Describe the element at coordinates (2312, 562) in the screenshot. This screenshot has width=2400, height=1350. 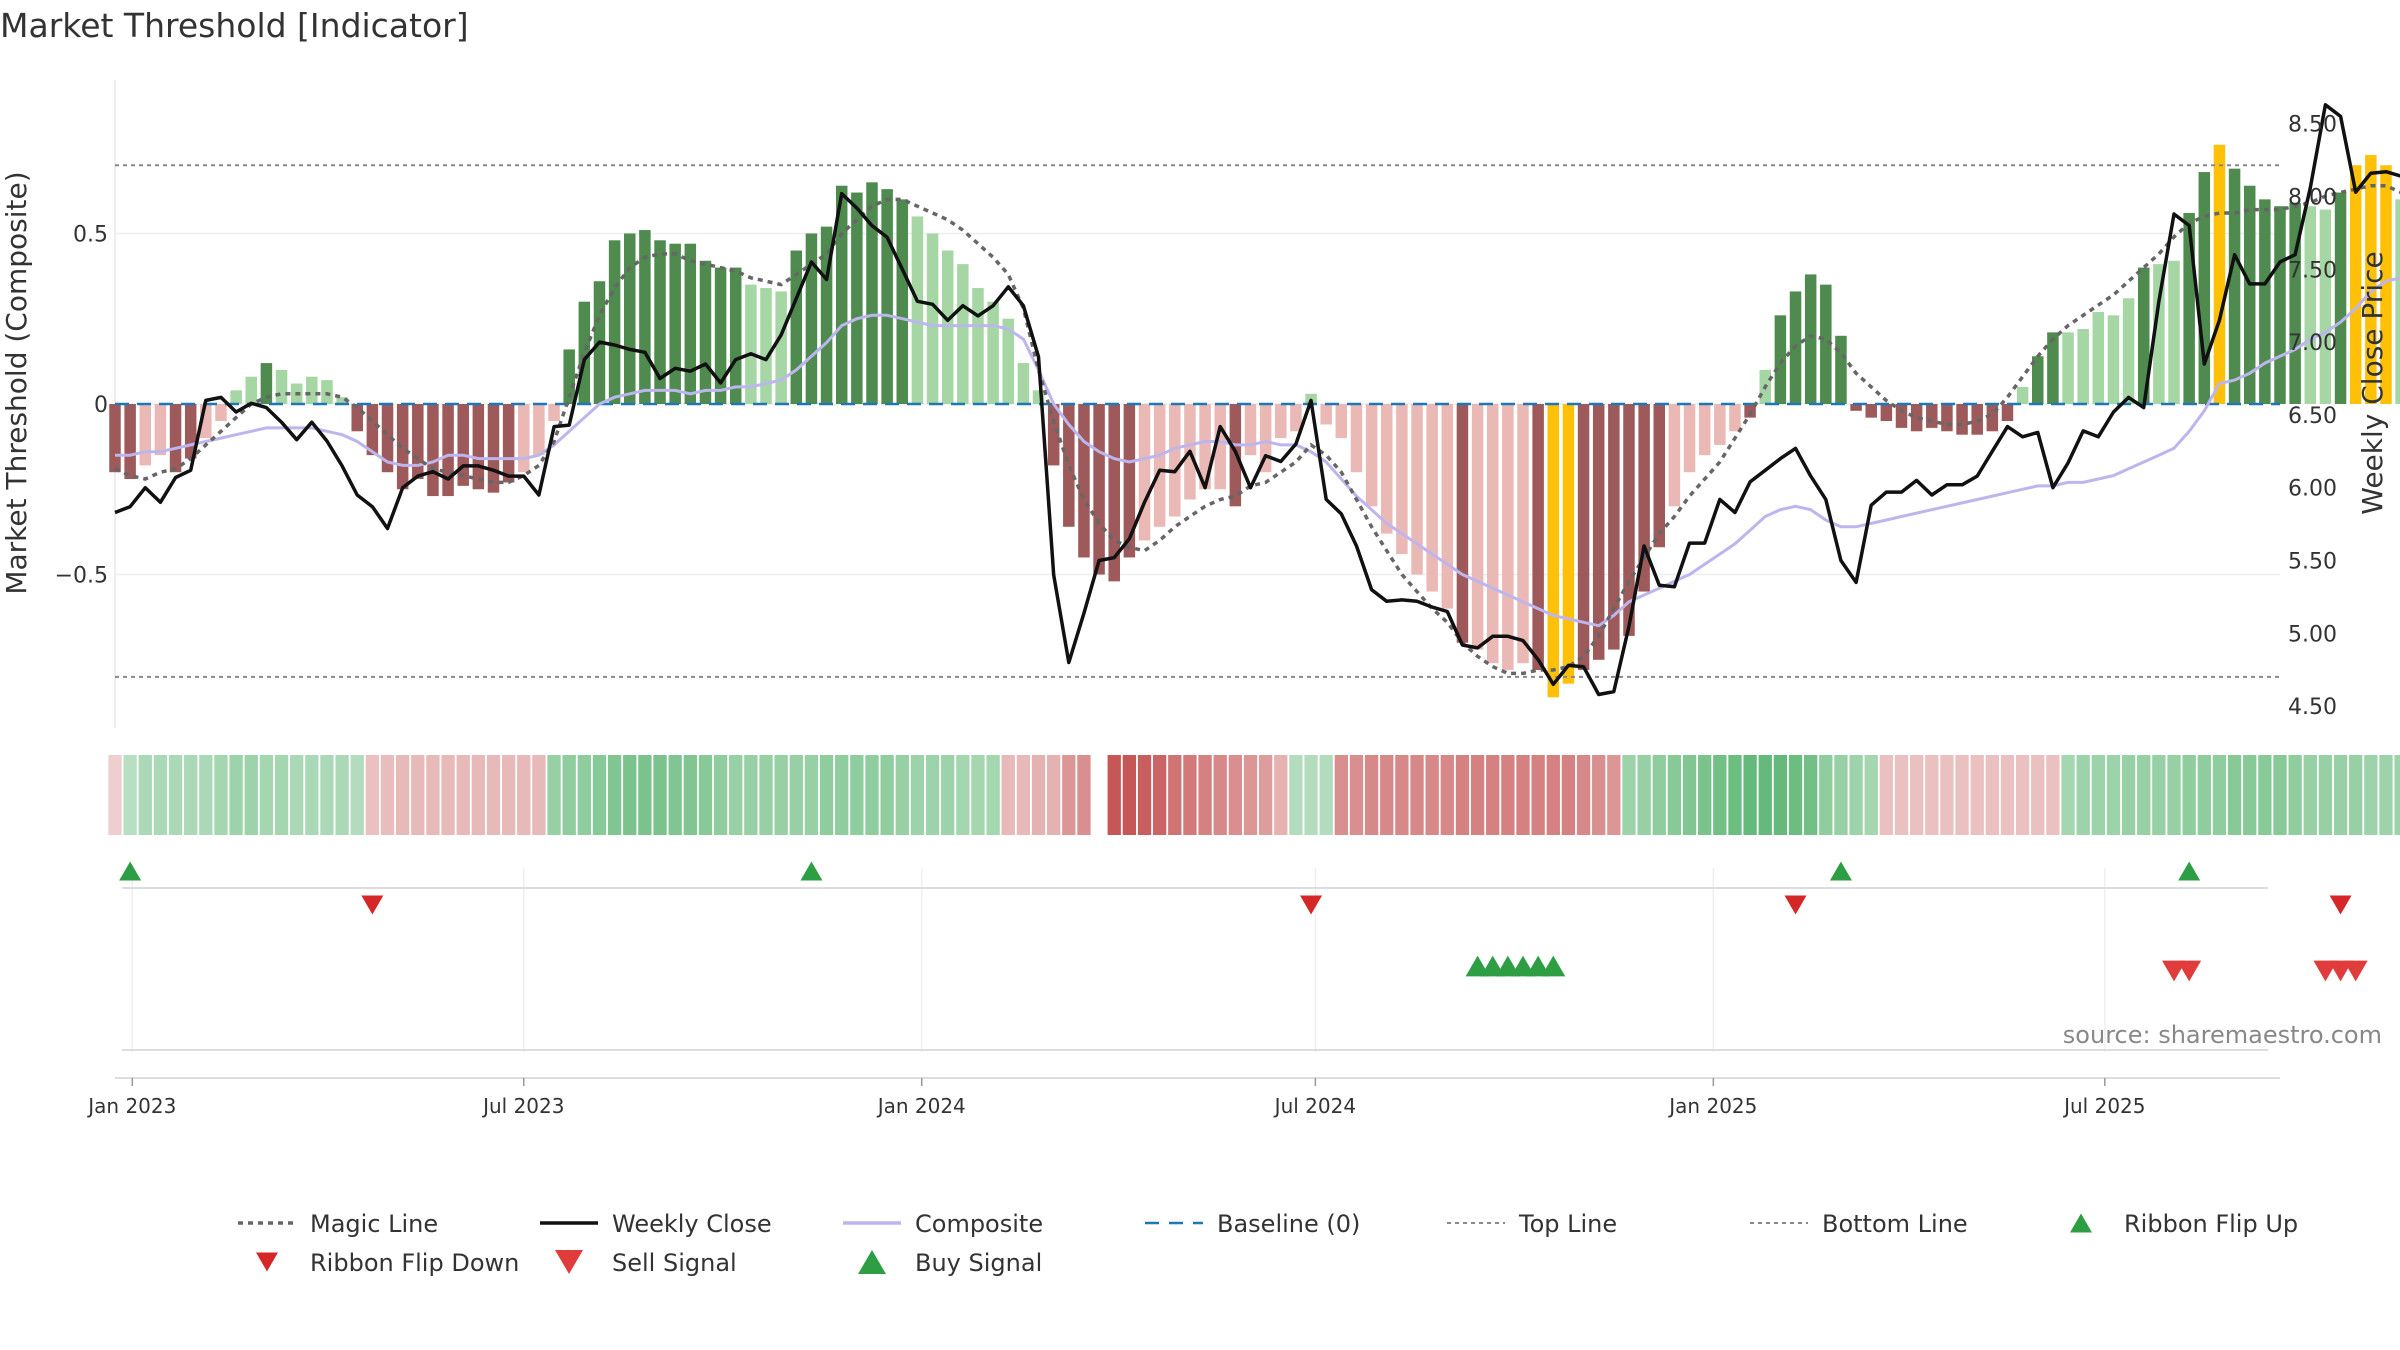
I see `y2-tick-label: 5.50` at that location.